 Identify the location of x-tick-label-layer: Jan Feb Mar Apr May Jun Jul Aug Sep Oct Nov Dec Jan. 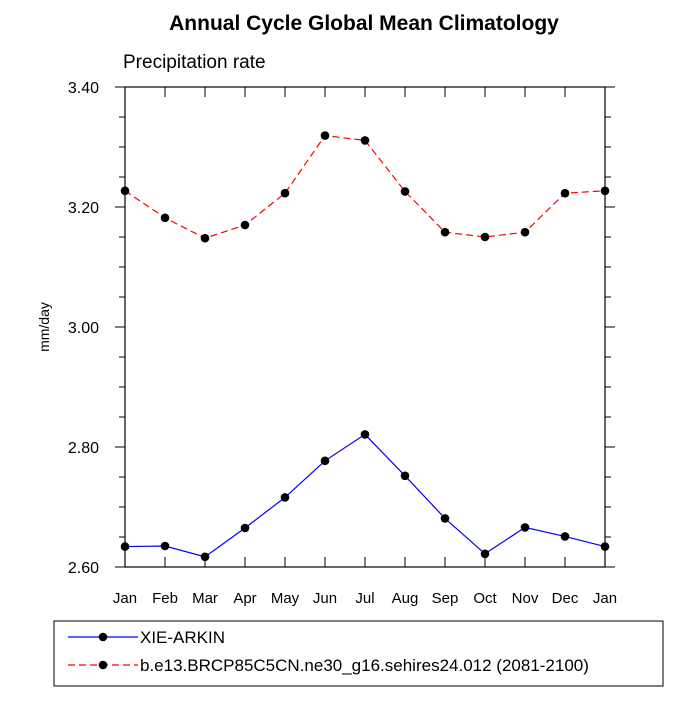
(365, 598).